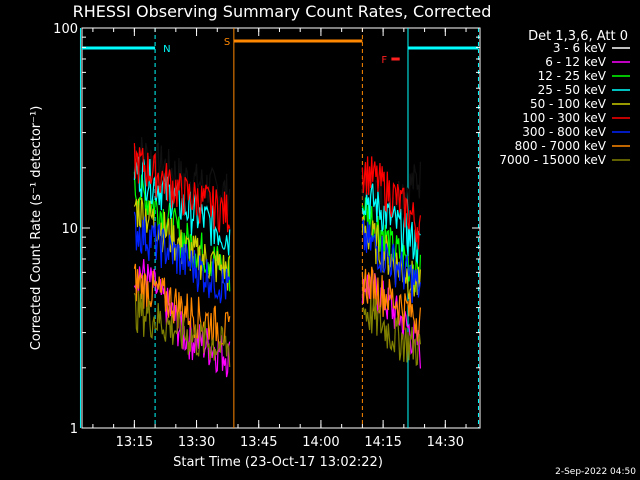 The width and height of the screenshot is (640, 480). I want to click on x-tick-label: 13:45, so click(258, 442).